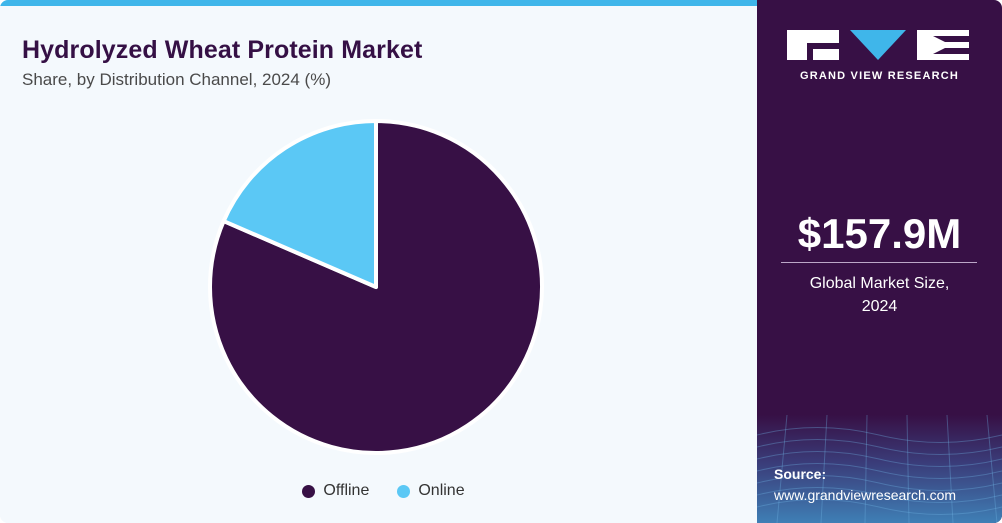 This screenshot has width=1002, height=523. I want to click on legend-label-online: Online, so click(441, 490).